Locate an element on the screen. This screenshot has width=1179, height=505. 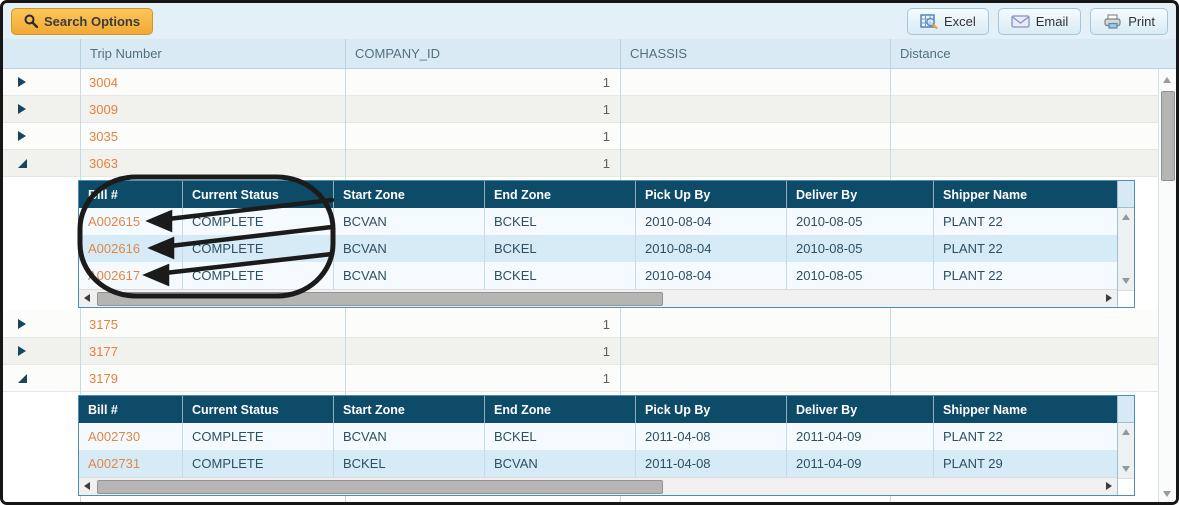
bill-number-link: A002617 is located at coordinates (114, 275).